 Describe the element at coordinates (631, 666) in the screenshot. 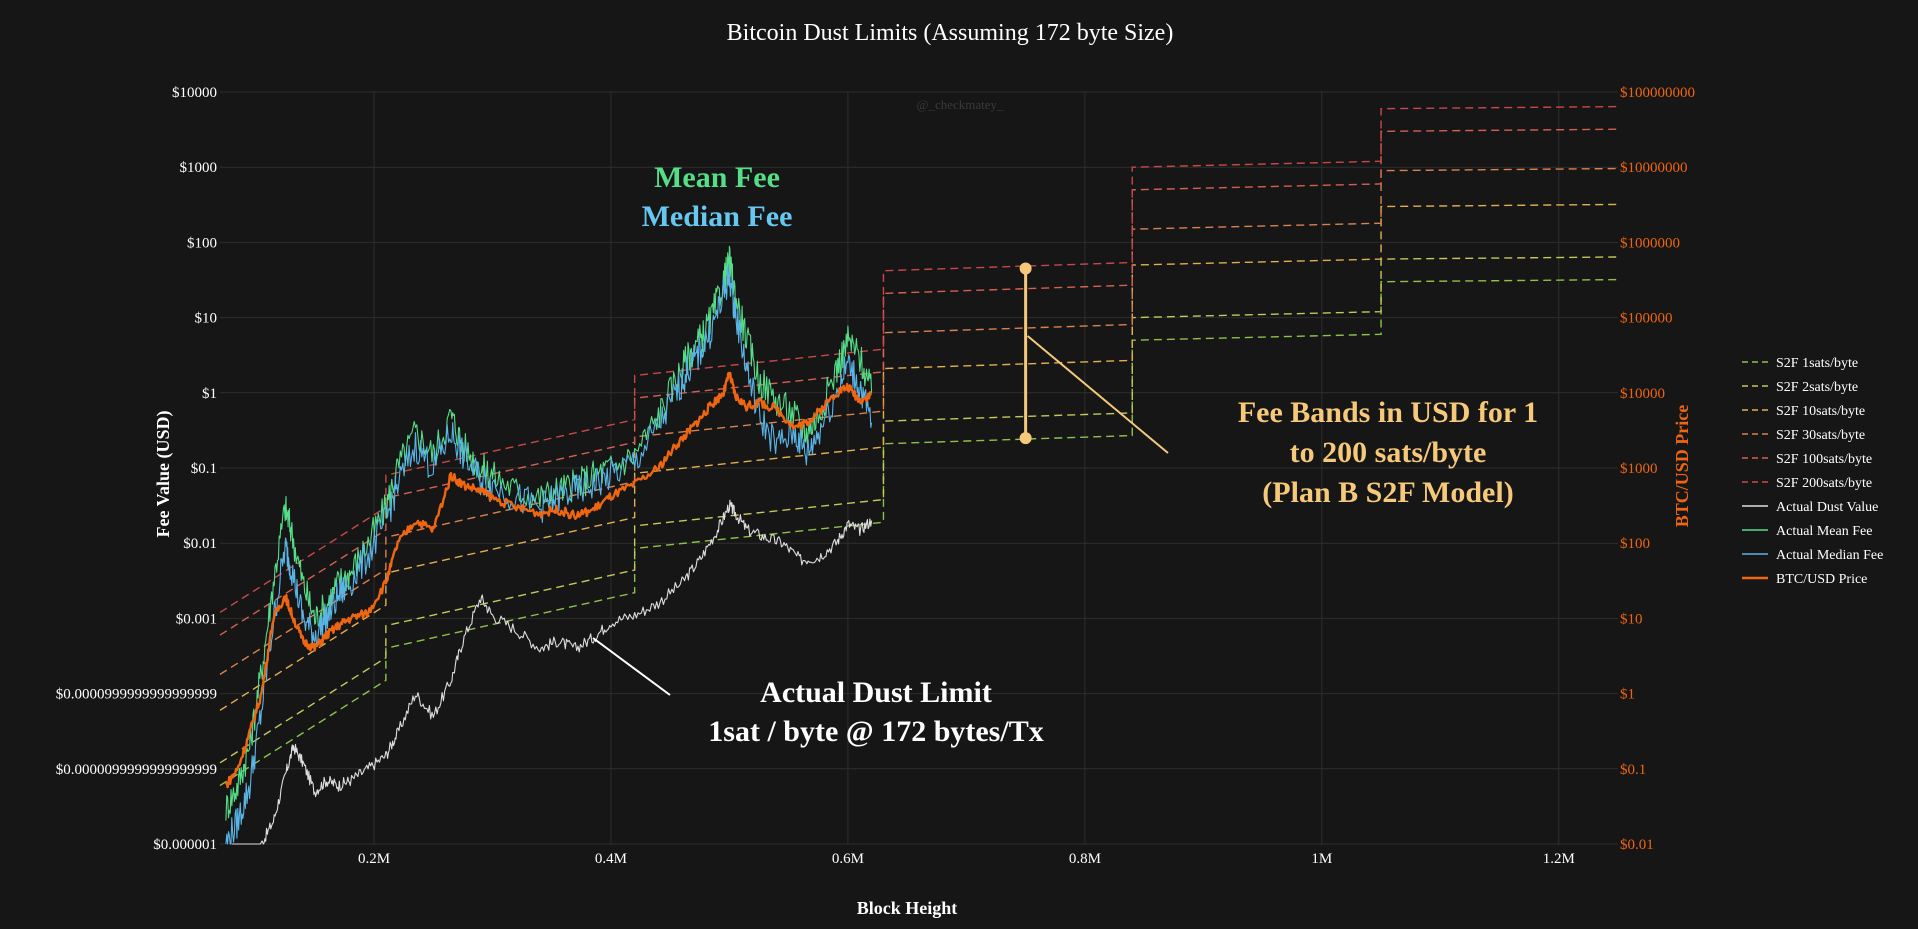

I see `dust-limit-pointer-line` at that location.